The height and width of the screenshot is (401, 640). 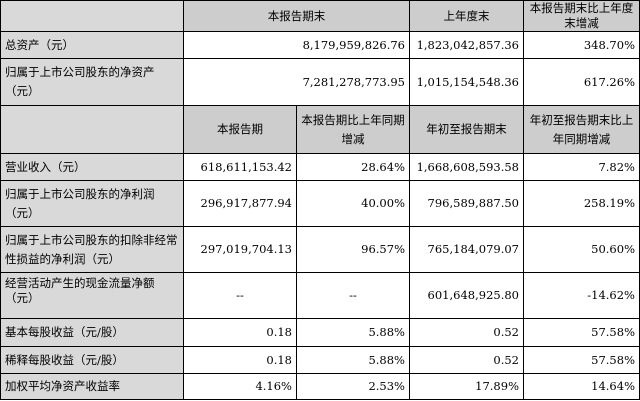 I want to click on value-cell: -14.62%, so click(x=581, y=295).